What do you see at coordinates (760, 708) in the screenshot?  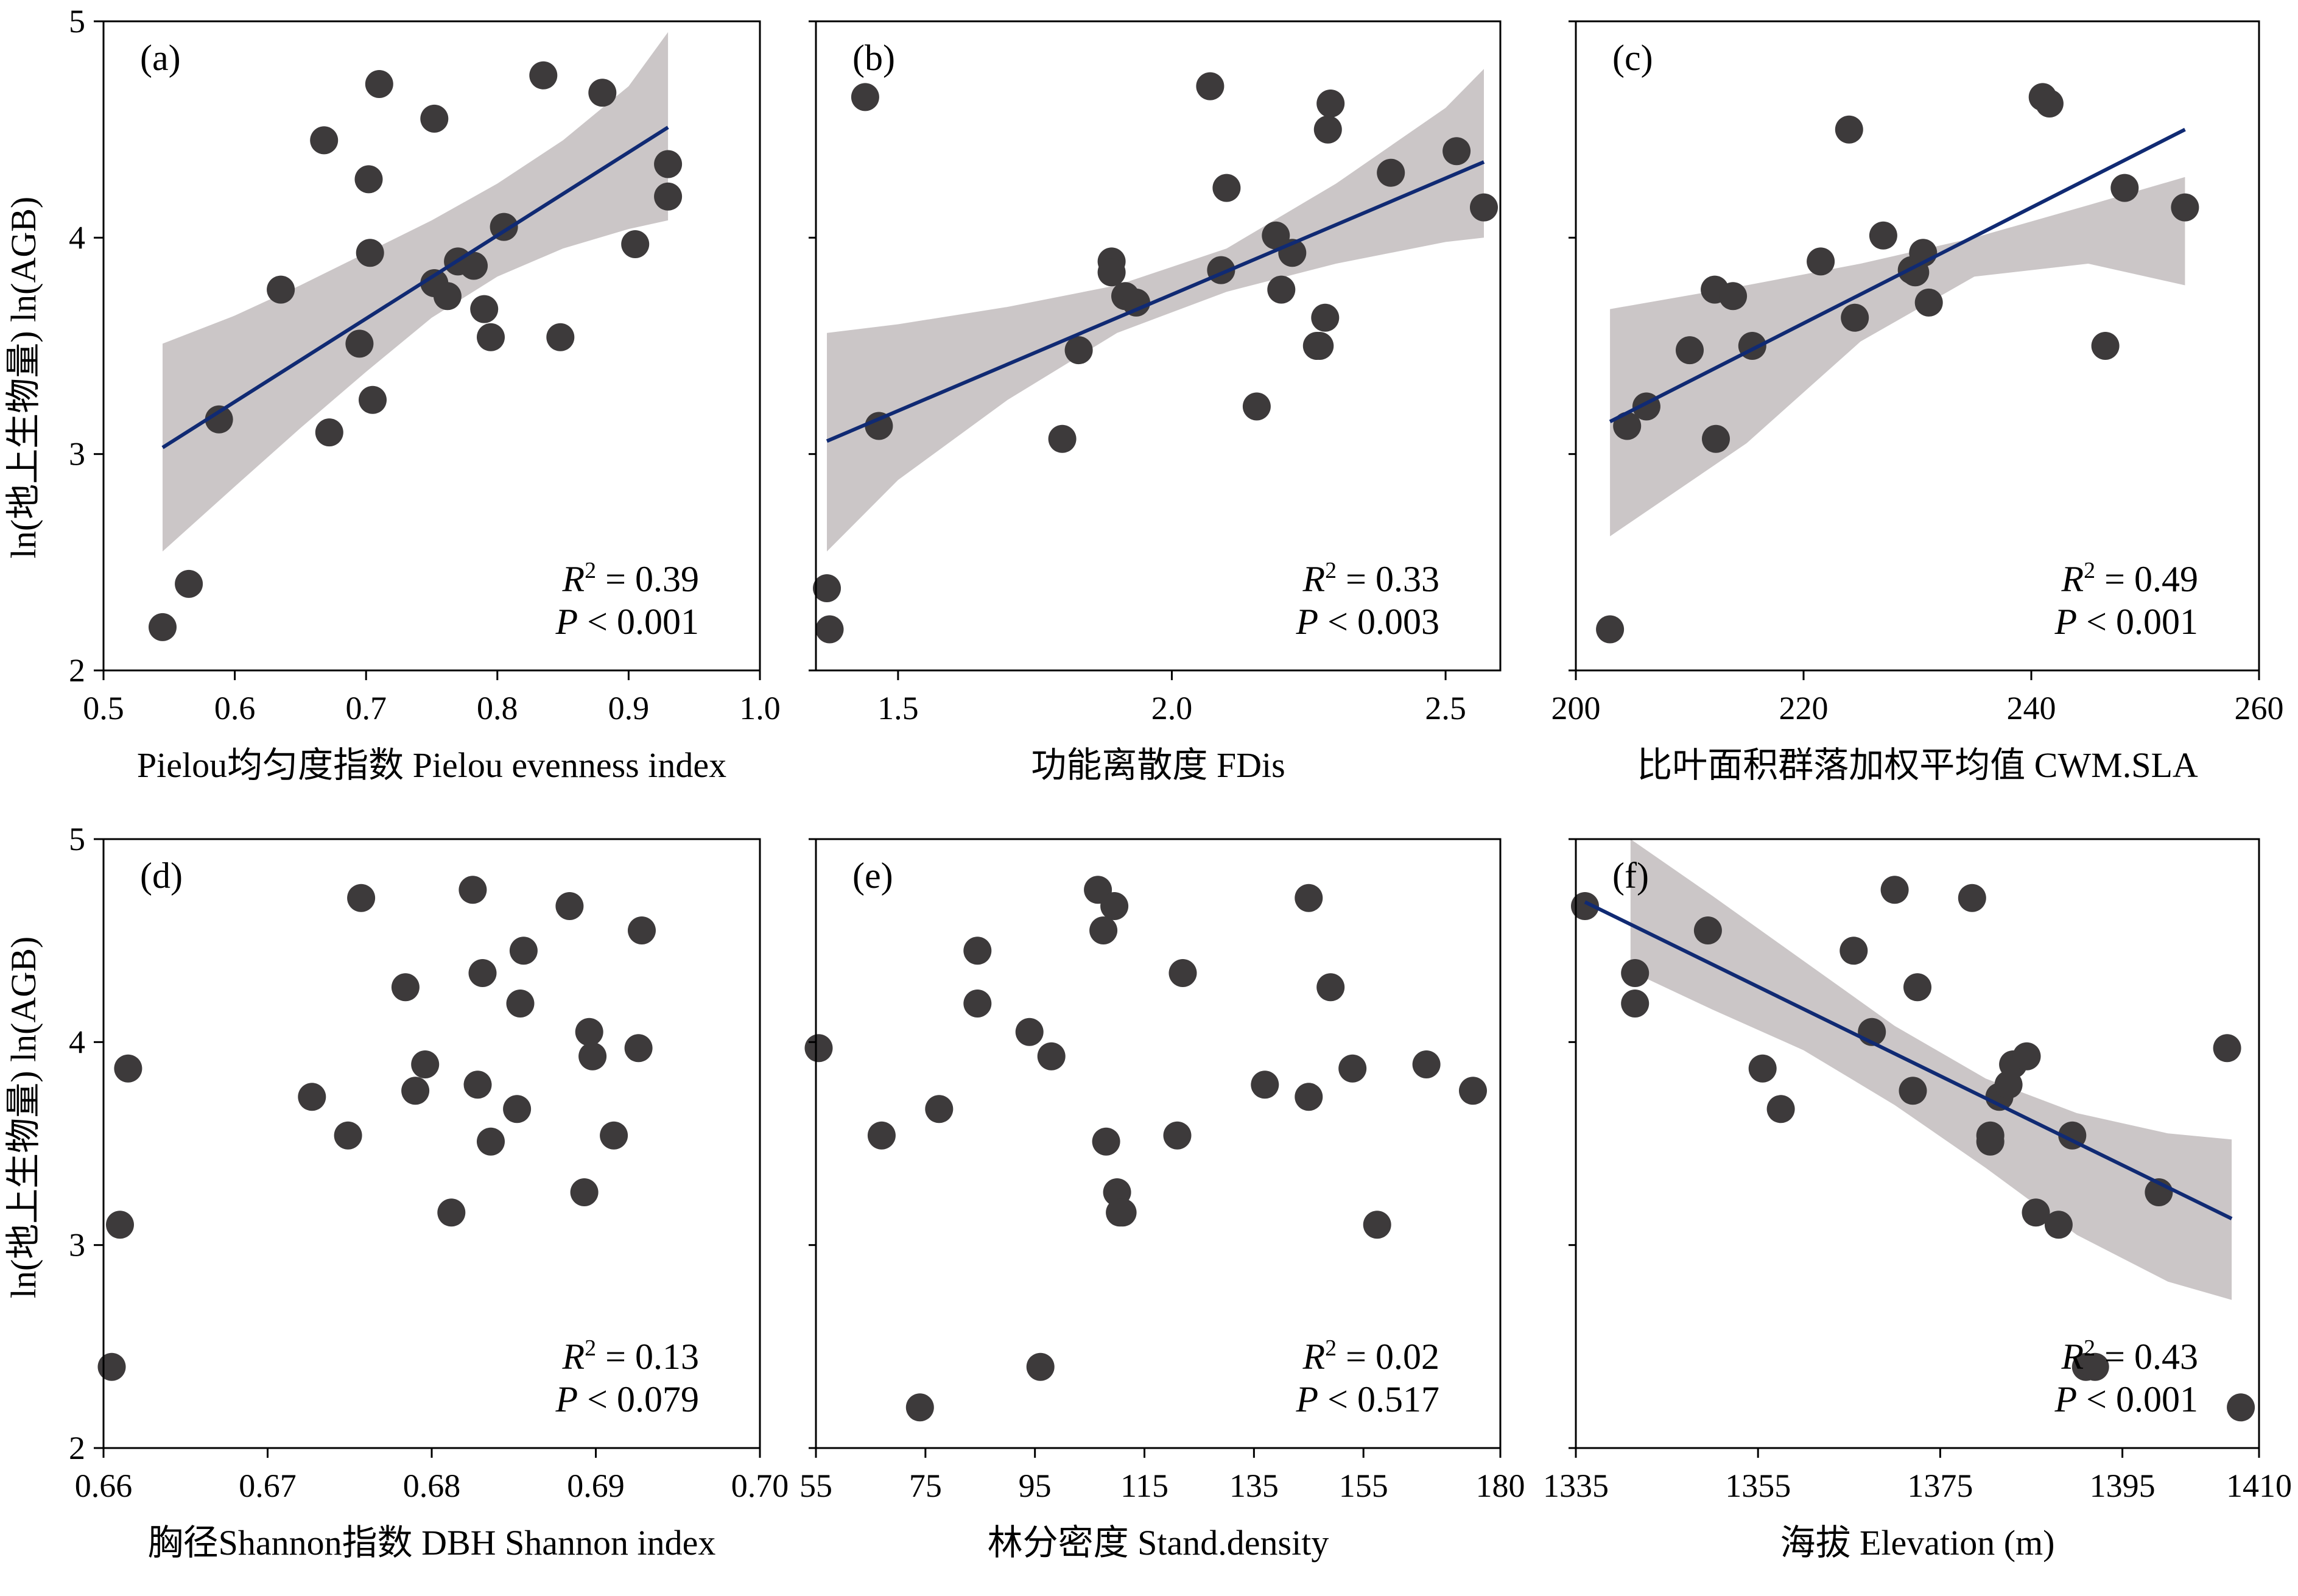 I see `x-tick-label: 1.0` at bounding box center [760, 708].